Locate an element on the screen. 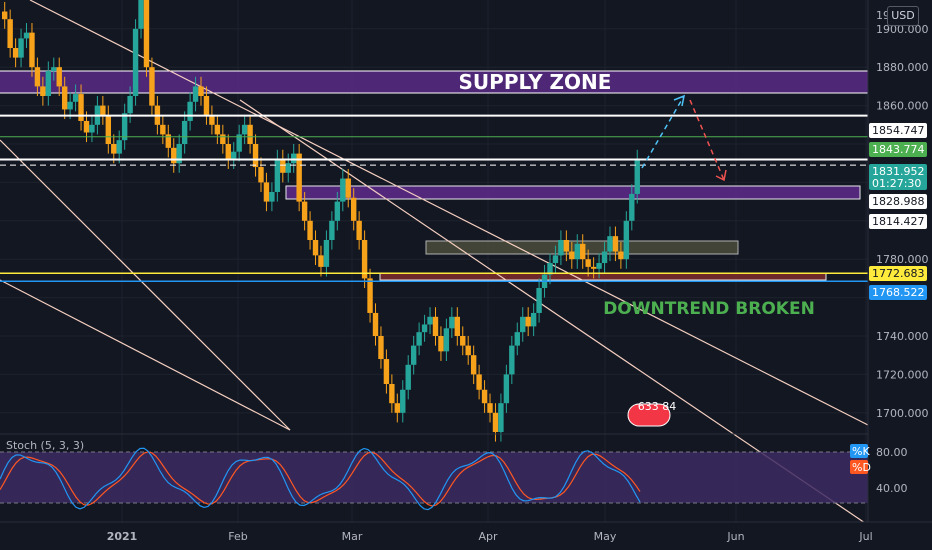  currency-button: USD is located at coordinates (903, 16).